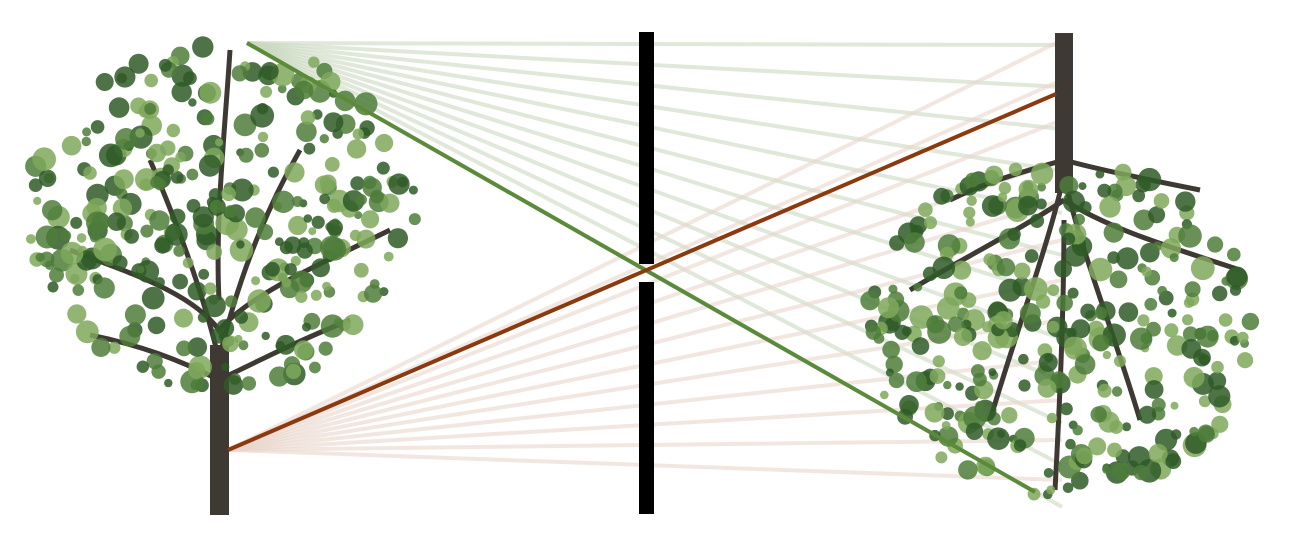  What do you see at coordinates (1064, 113) in the screenshot?
I see `tree-trunk` at bounding box center [1064, 113].